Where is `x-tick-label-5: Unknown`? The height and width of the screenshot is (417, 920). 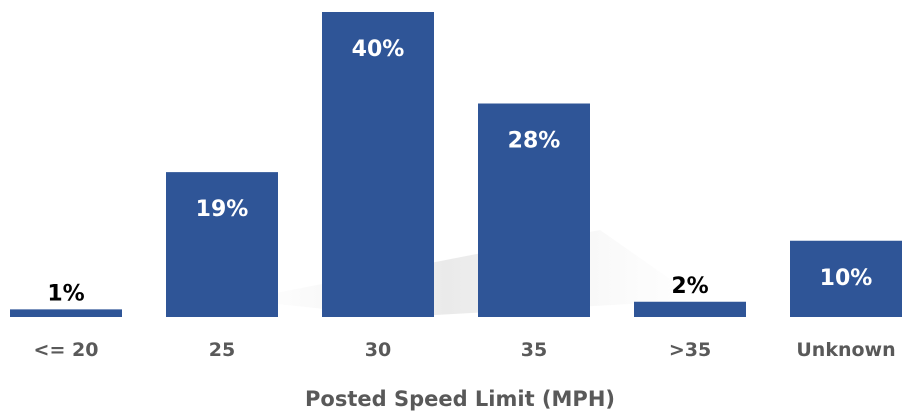 x-tick-label-5: Unknown is located at coordinates (845, 350).